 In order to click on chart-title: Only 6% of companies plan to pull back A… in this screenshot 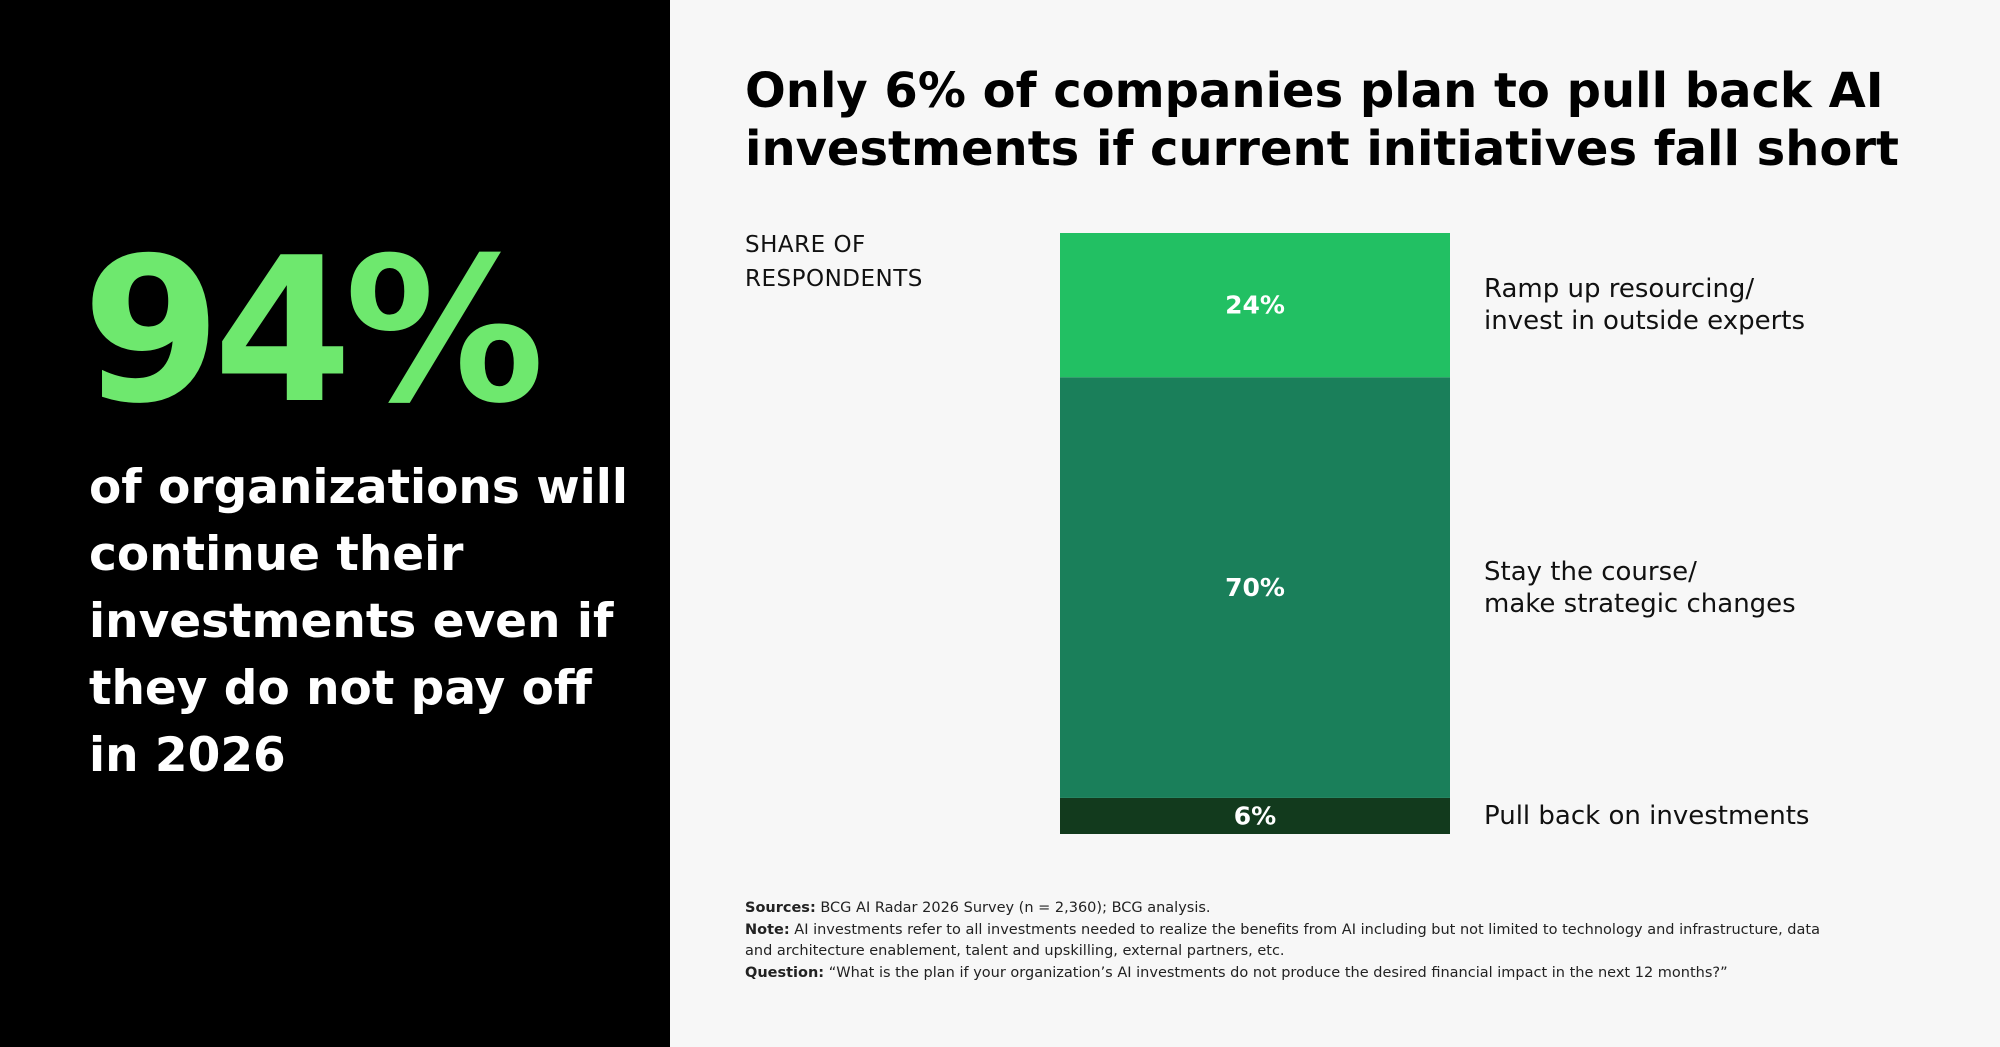, I will do `click(1322, 120)`.